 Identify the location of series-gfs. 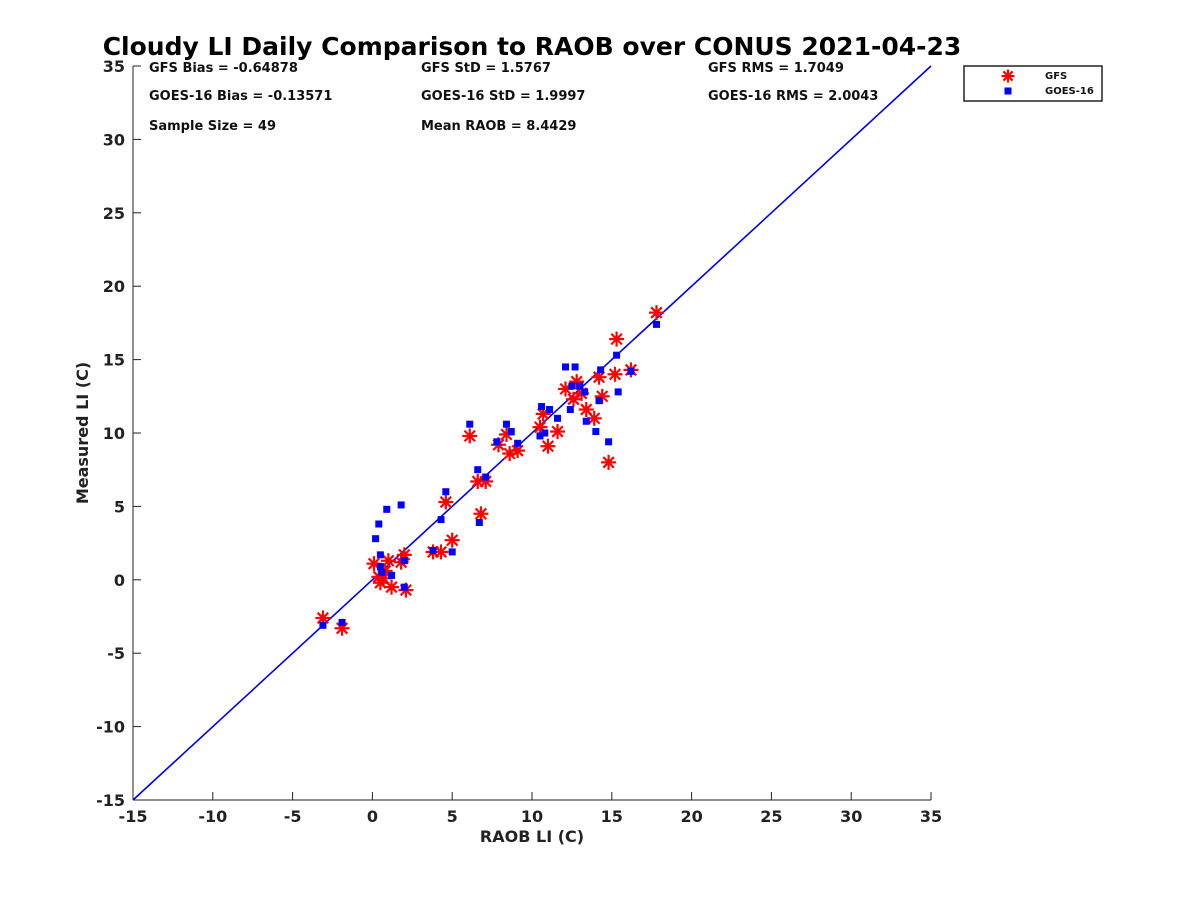
(489, 470).